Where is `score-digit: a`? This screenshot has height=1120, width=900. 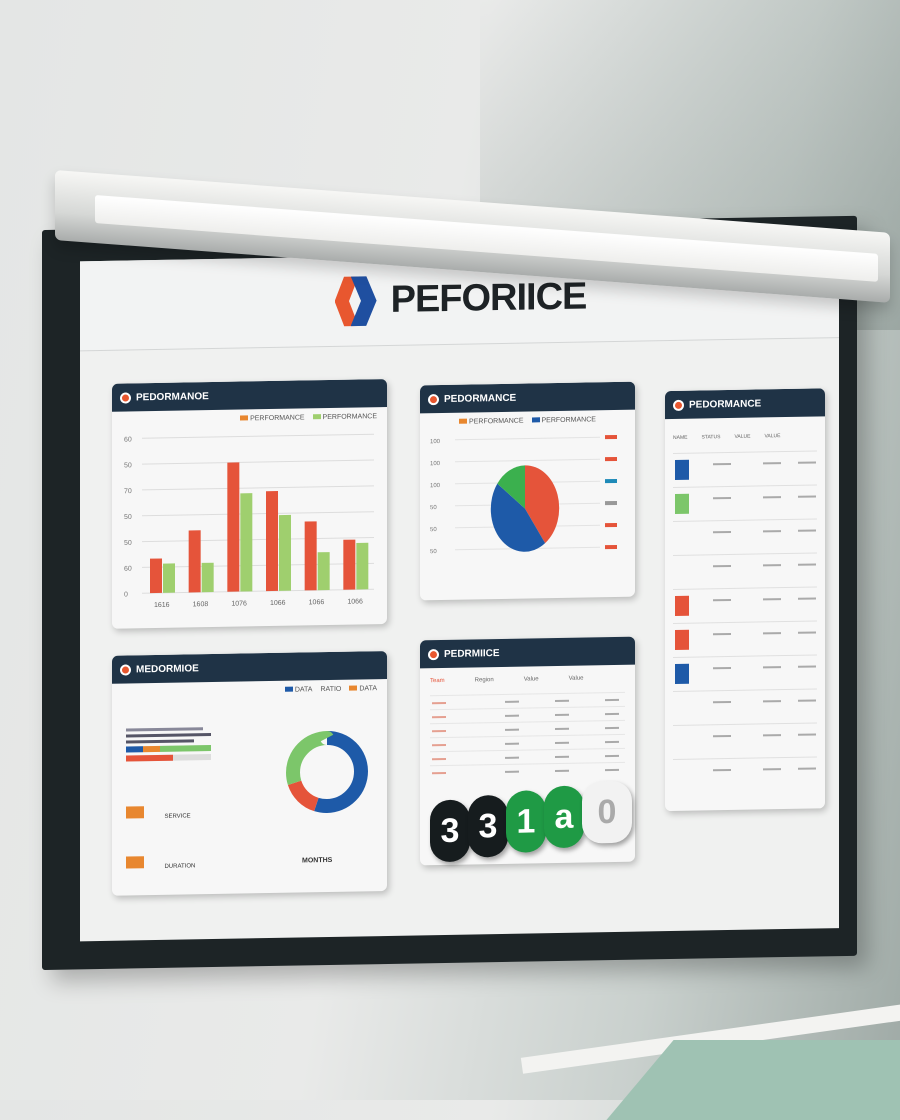
score-digit: a is located at coordinates (564, 817).